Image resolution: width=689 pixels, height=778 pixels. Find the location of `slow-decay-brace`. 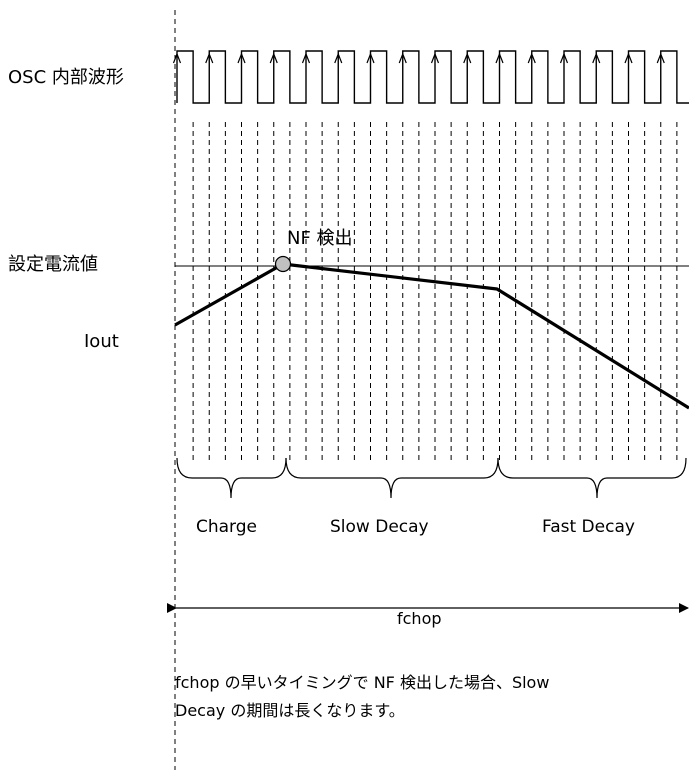

slow-decay-brace is located at coordinates (392, 478).